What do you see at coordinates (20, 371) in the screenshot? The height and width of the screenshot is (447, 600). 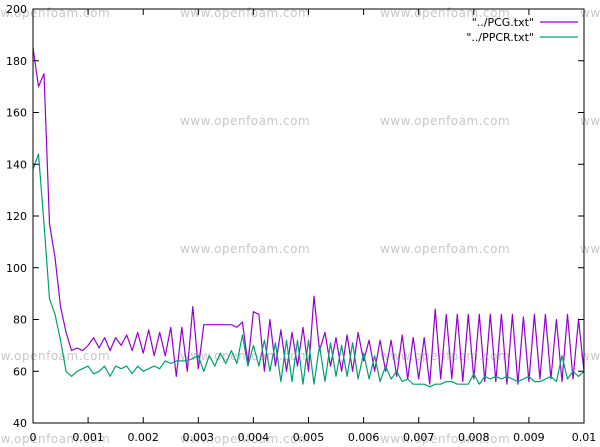 I see `y-tick-label: 60` at bounding box center [20, 371].